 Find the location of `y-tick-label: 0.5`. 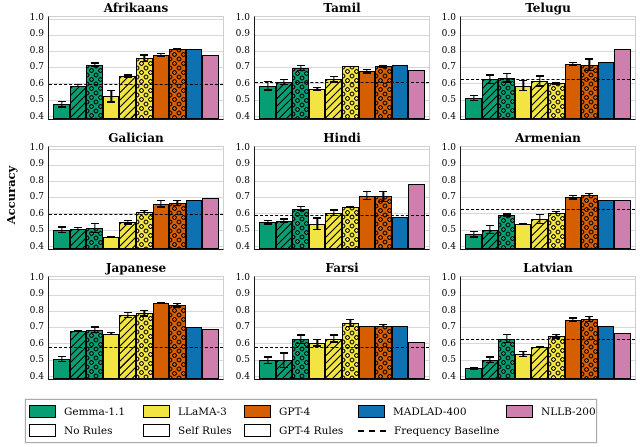

y-tick-label: 0.5 is located at coordinates (36, 100).